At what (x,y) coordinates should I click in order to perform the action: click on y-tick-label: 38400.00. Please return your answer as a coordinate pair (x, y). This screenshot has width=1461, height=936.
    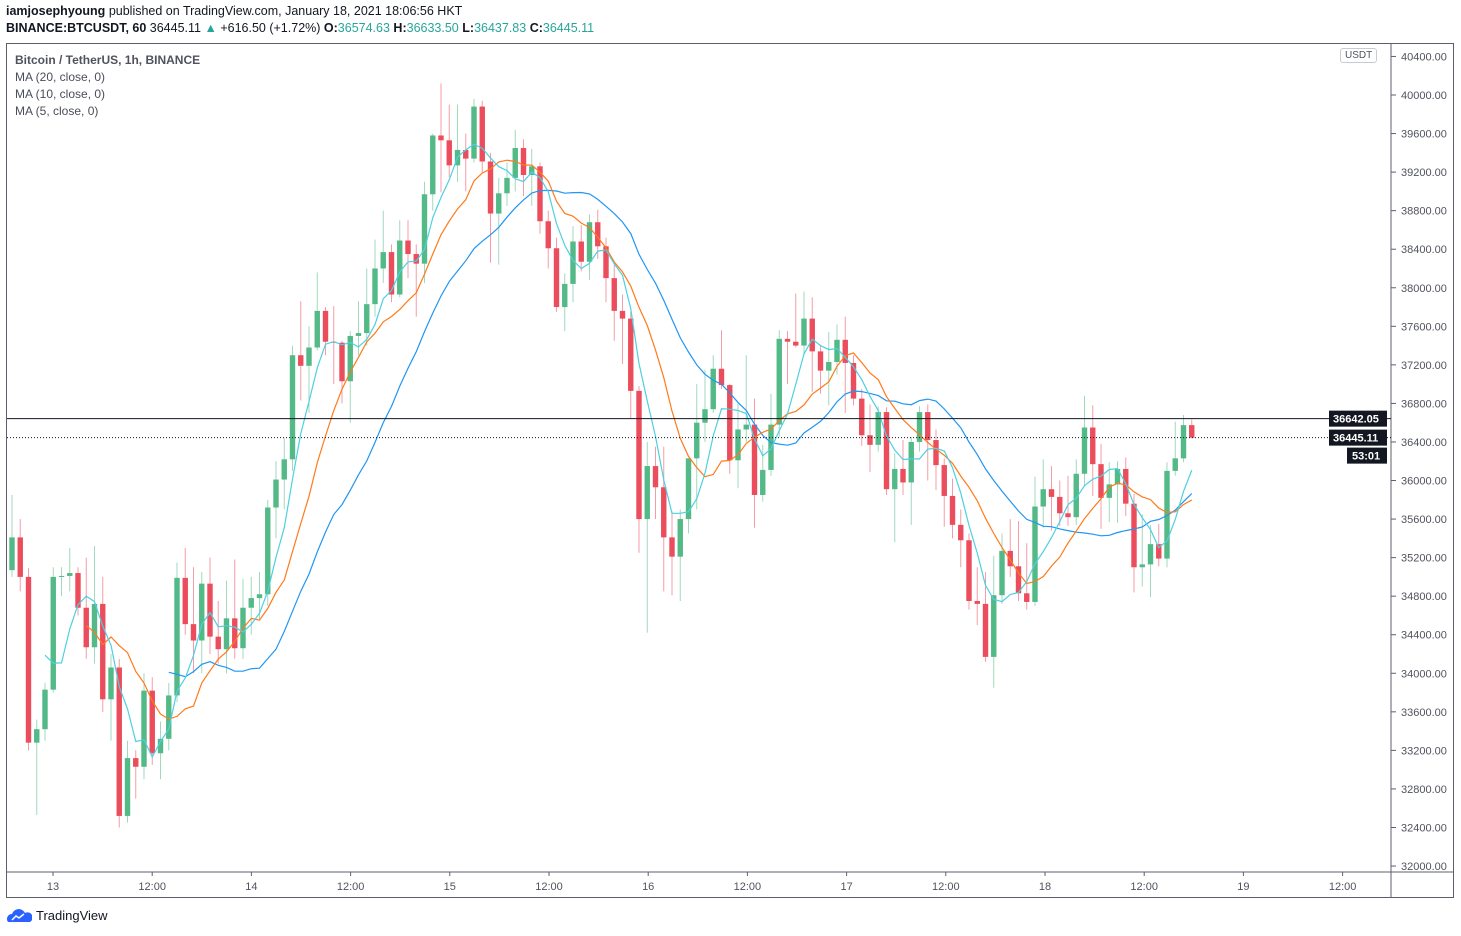
    Looking at the image, I should click on (1424, 250).